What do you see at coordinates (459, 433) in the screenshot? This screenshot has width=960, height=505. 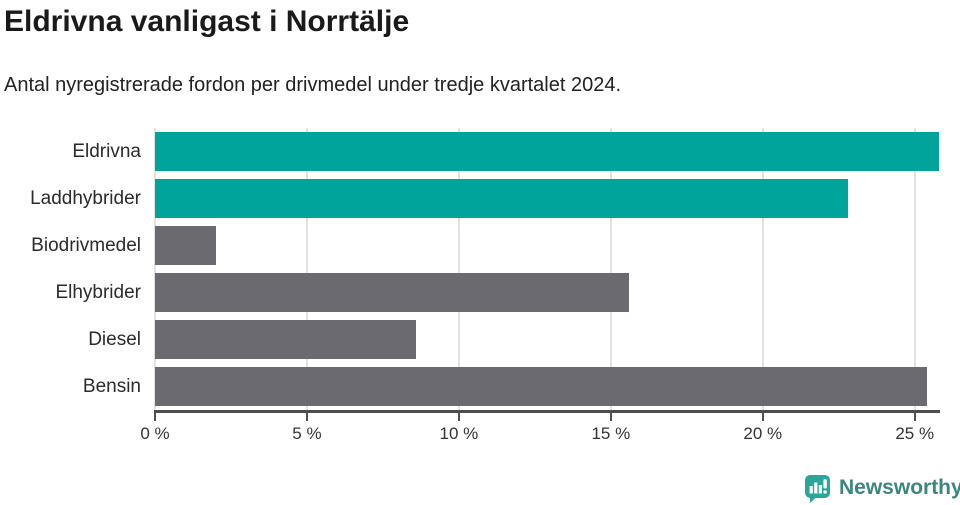 I see `x-tick-label: 10 %` at bounding box center [459, 433].